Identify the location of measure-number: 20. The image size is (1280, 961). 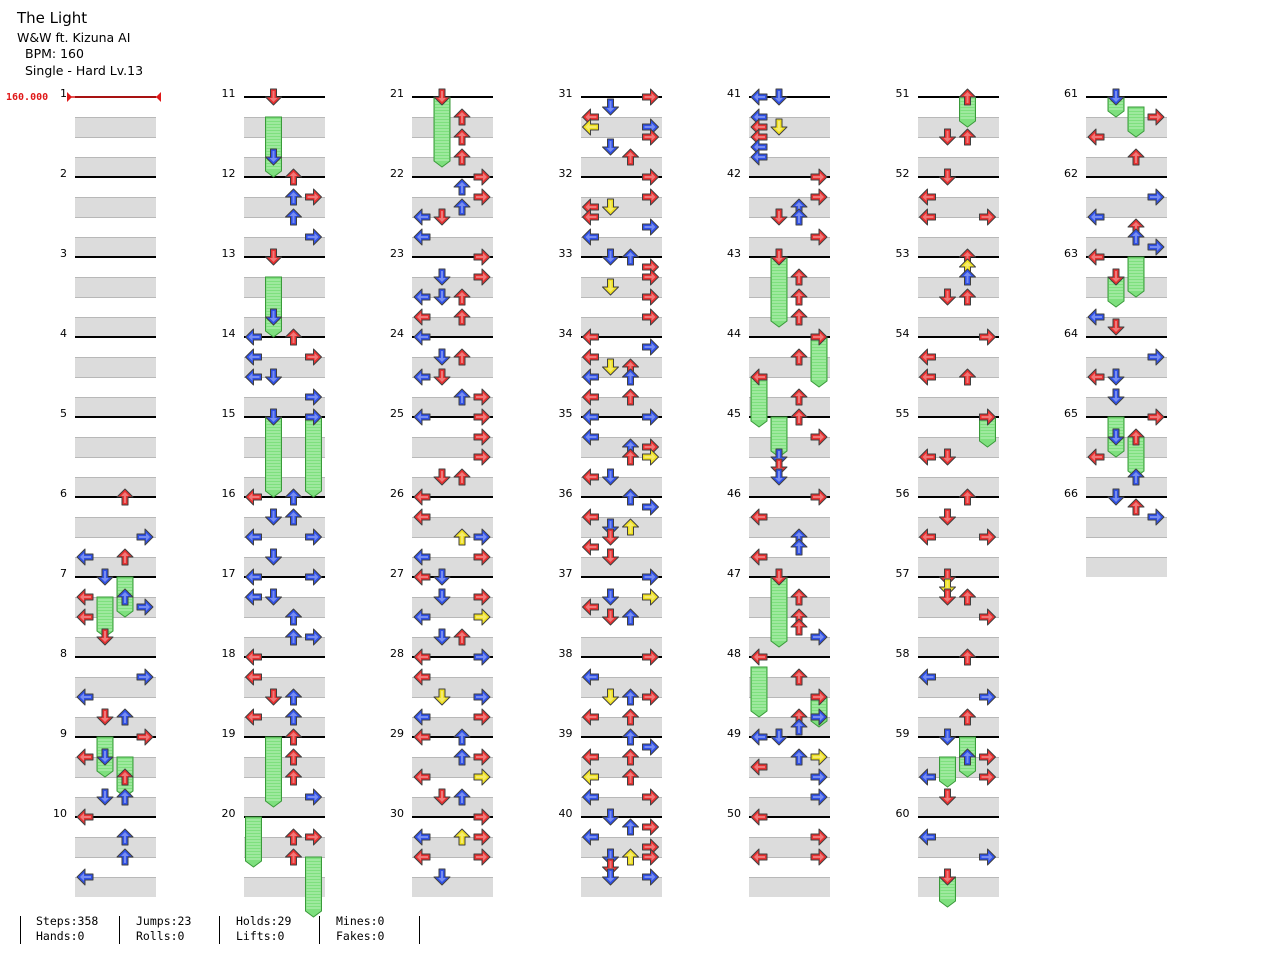
(228, 813).